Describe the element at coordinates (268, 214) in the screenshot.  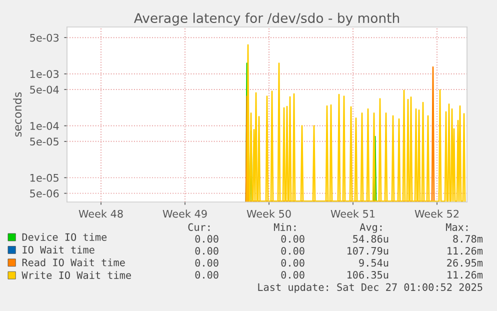
I see `x-tick-label: Week 50` at that location.